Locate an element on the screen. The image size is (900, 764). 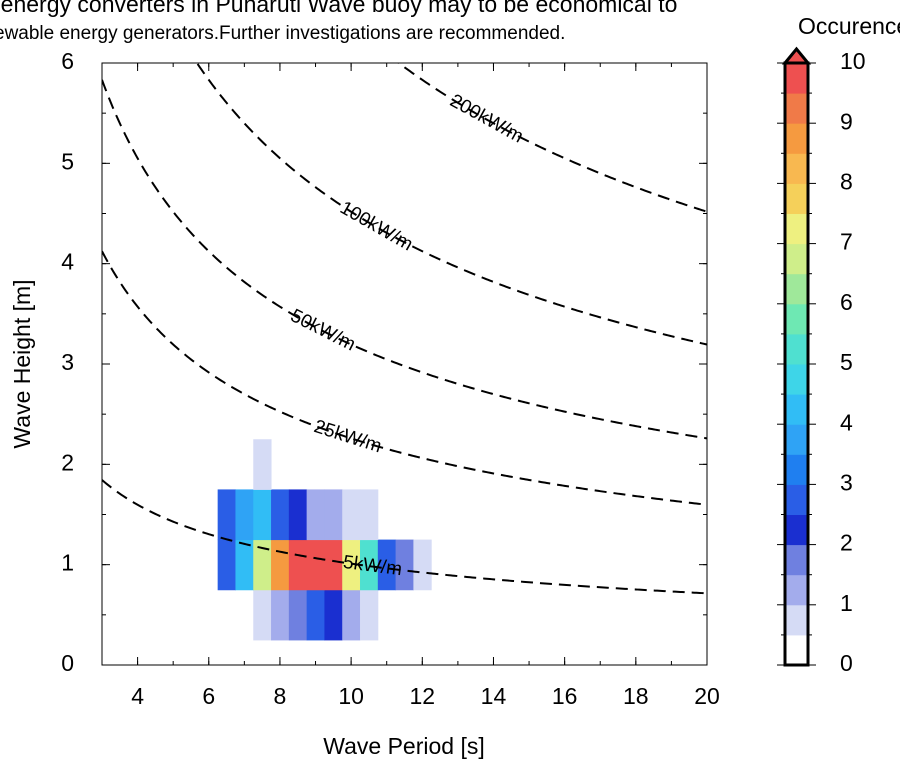
x-tick-label: 18 is located at coordinates (636, 696).